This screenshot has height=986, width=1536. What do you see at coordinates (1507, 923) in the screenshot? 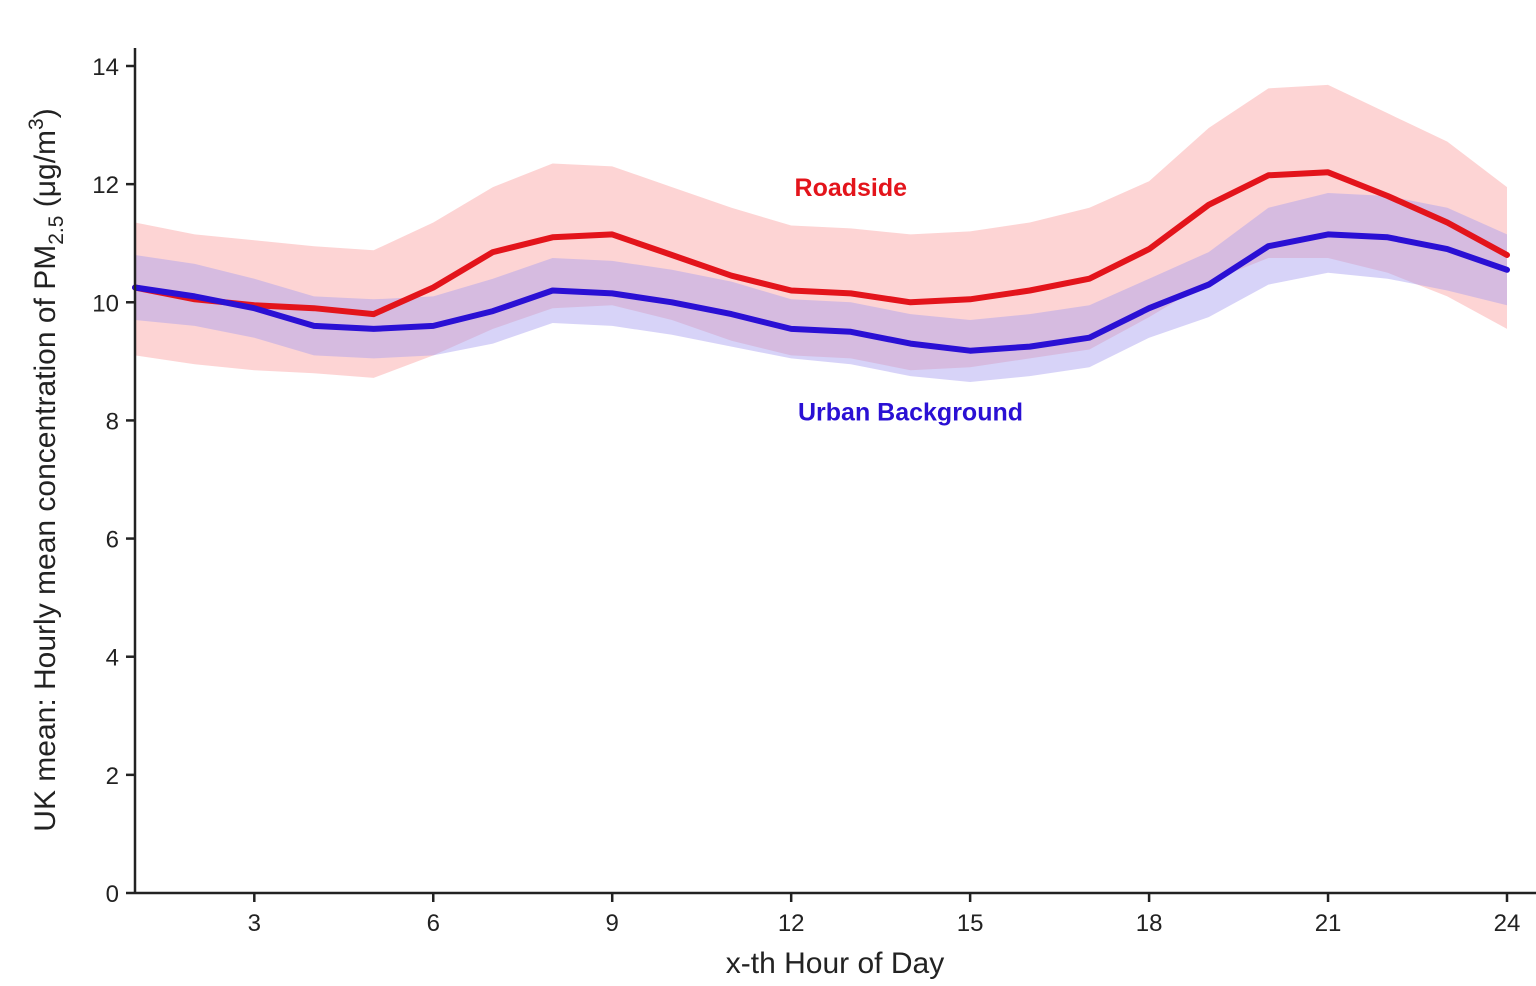
I see `x-tick-label: 24` at bounding box center [1507, 923].